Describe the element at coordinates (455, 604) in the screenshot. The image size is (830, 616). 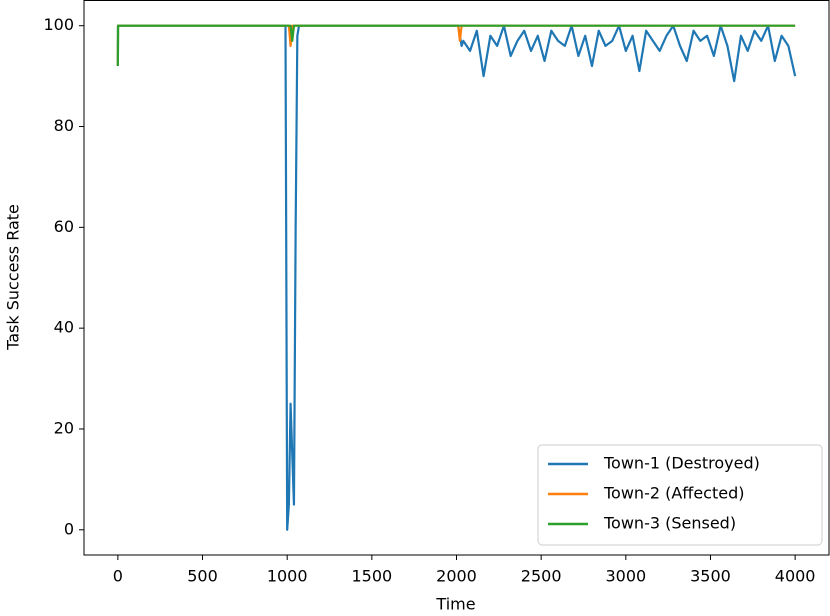
I see `x-axis-label: Time` at that location.